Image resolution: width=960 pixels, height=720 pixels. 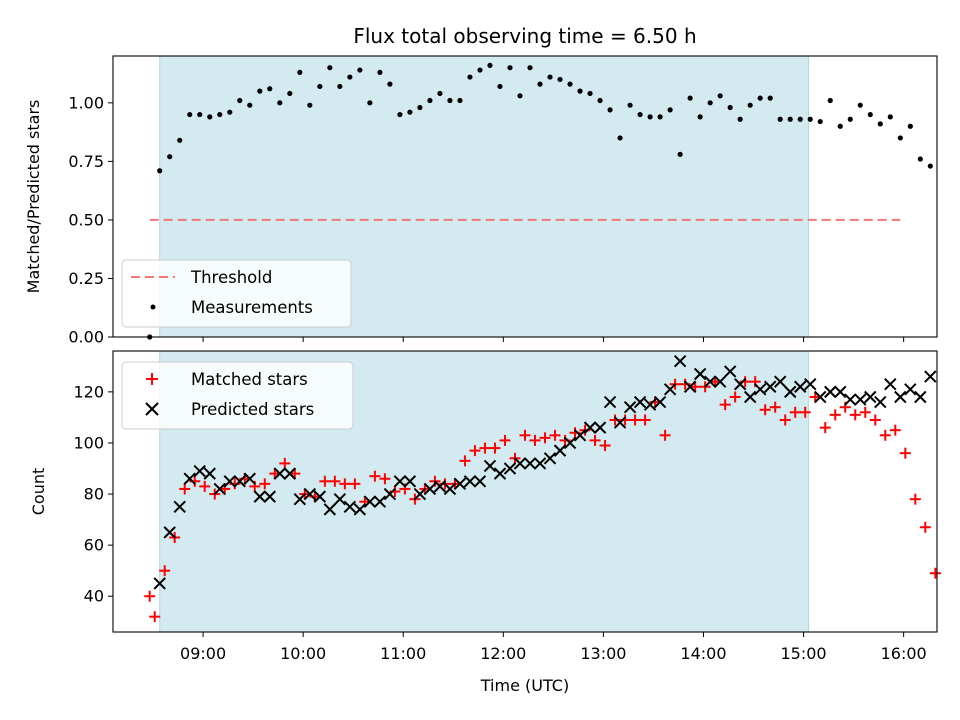 I want to click on y-tick-label: 0.50, so click(x=86, y=219).